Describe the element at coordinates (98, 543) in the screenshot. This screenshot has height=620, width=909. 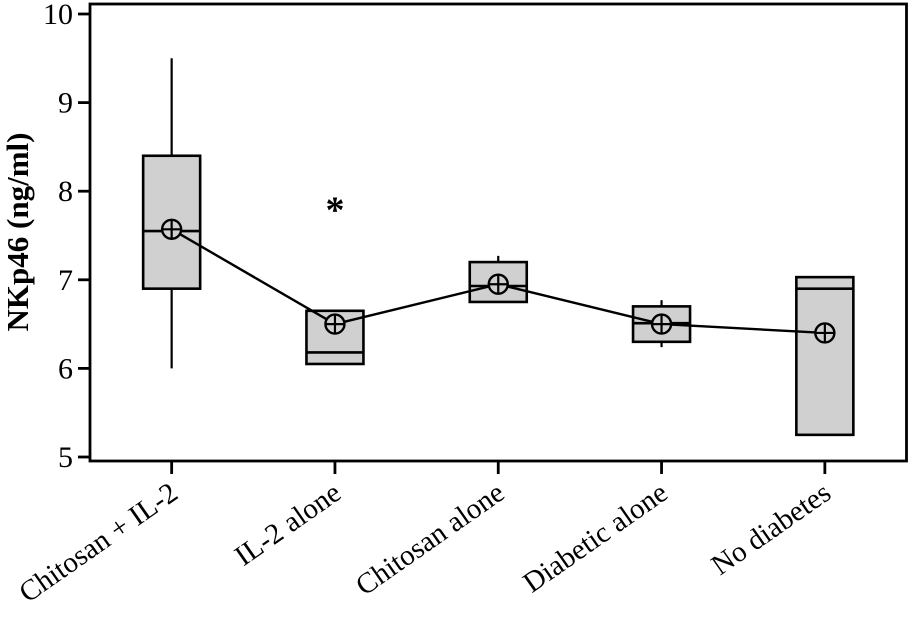
I see `x-tick-label: Chitosan + IL-2` at that location.